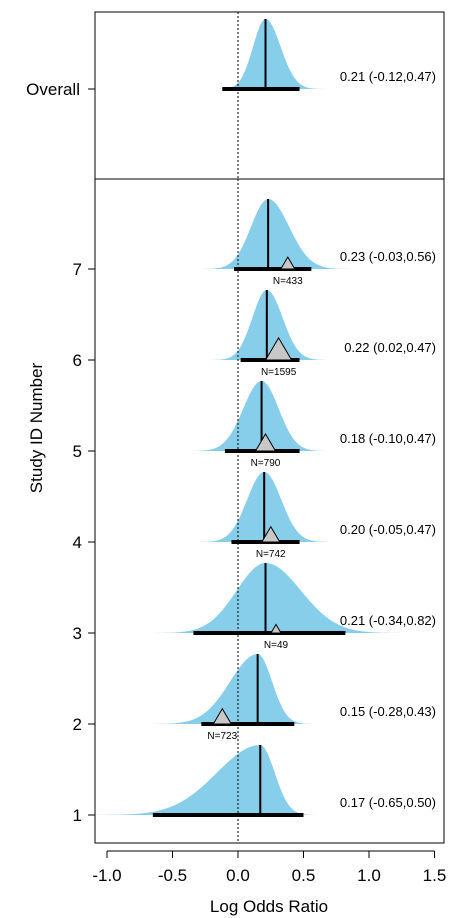 The image size is (459, 918). Describe the element at coordinates (390, 347) in the screenshot. I see `study-ci-label-6: 0.22 (0.02,0.47)` at that location.